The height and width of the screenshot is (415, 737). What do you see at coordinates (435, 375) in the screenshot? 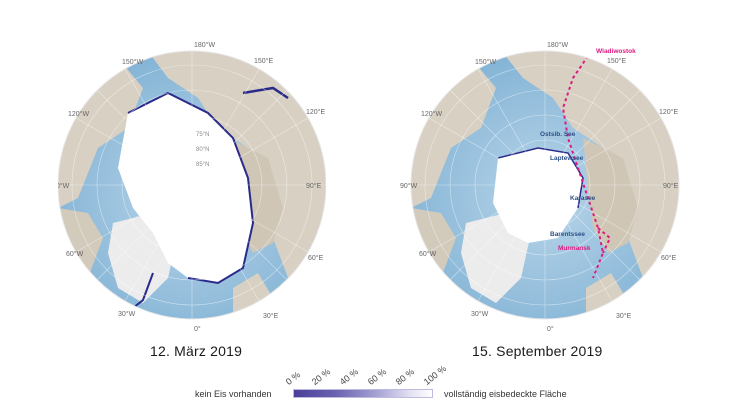
I see `legend-tick: 100 %` at bounding box center [435, 375].